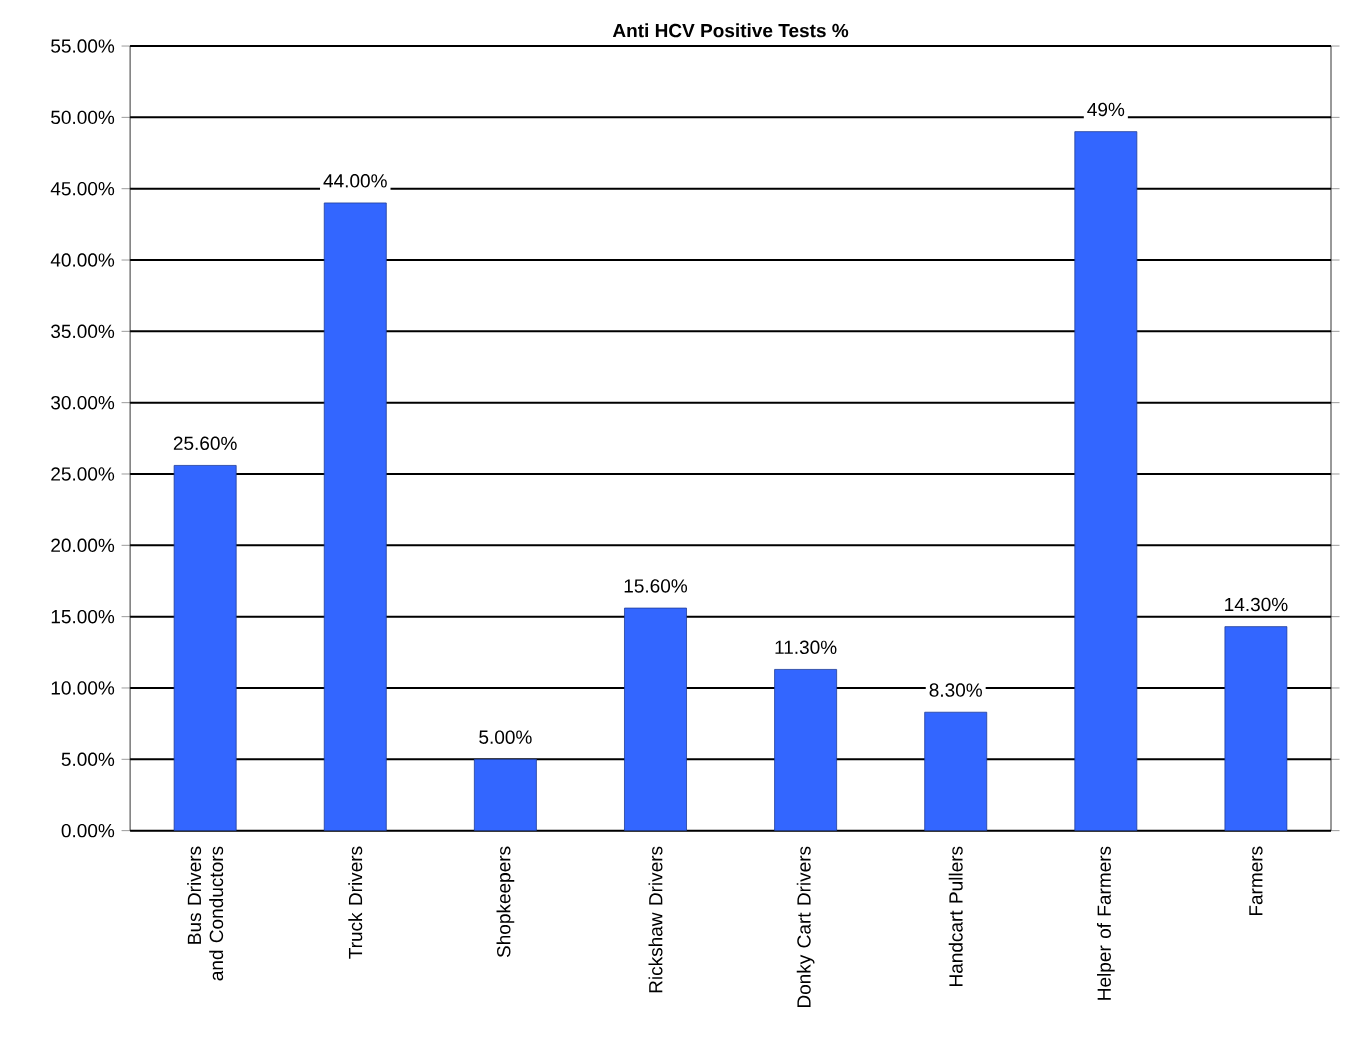 The image size is (1353, 1041). What do you see at coordinates (955, 690) in the screenshot?
I see `data-label: 8.30%` at bounding box center [955, 690].